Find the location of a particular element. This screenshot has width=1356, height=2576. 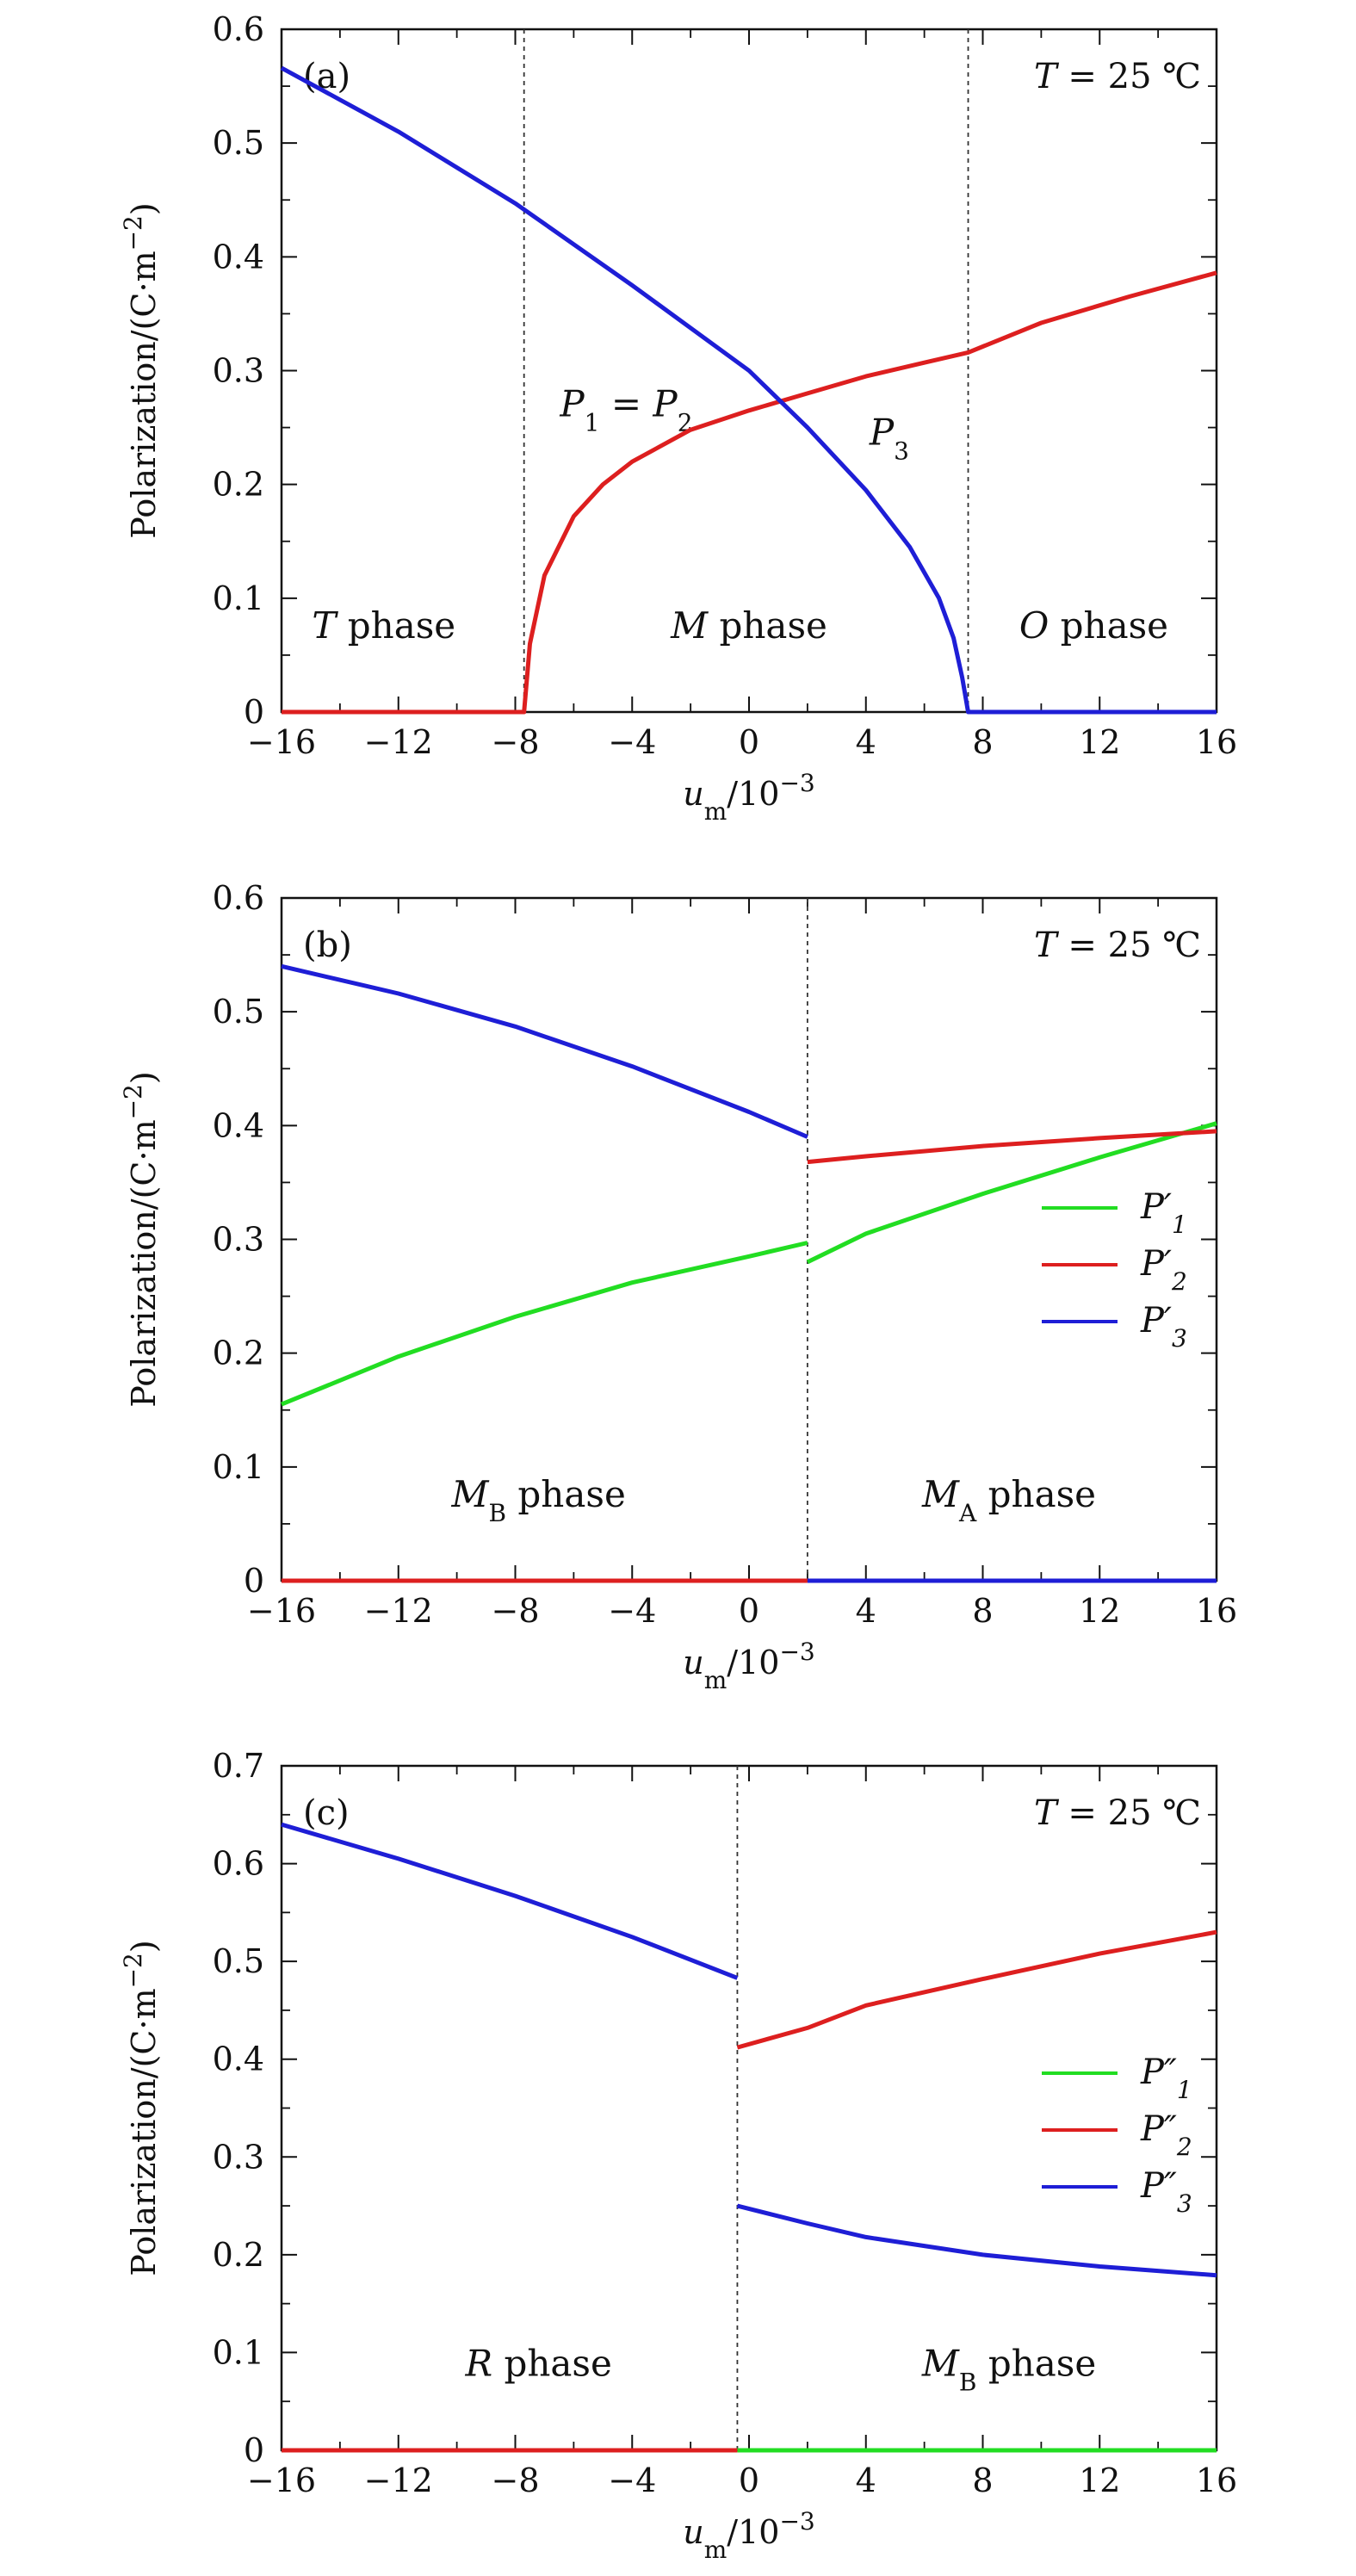

curve-annotation: P3 is located at coordinates (889, 438).